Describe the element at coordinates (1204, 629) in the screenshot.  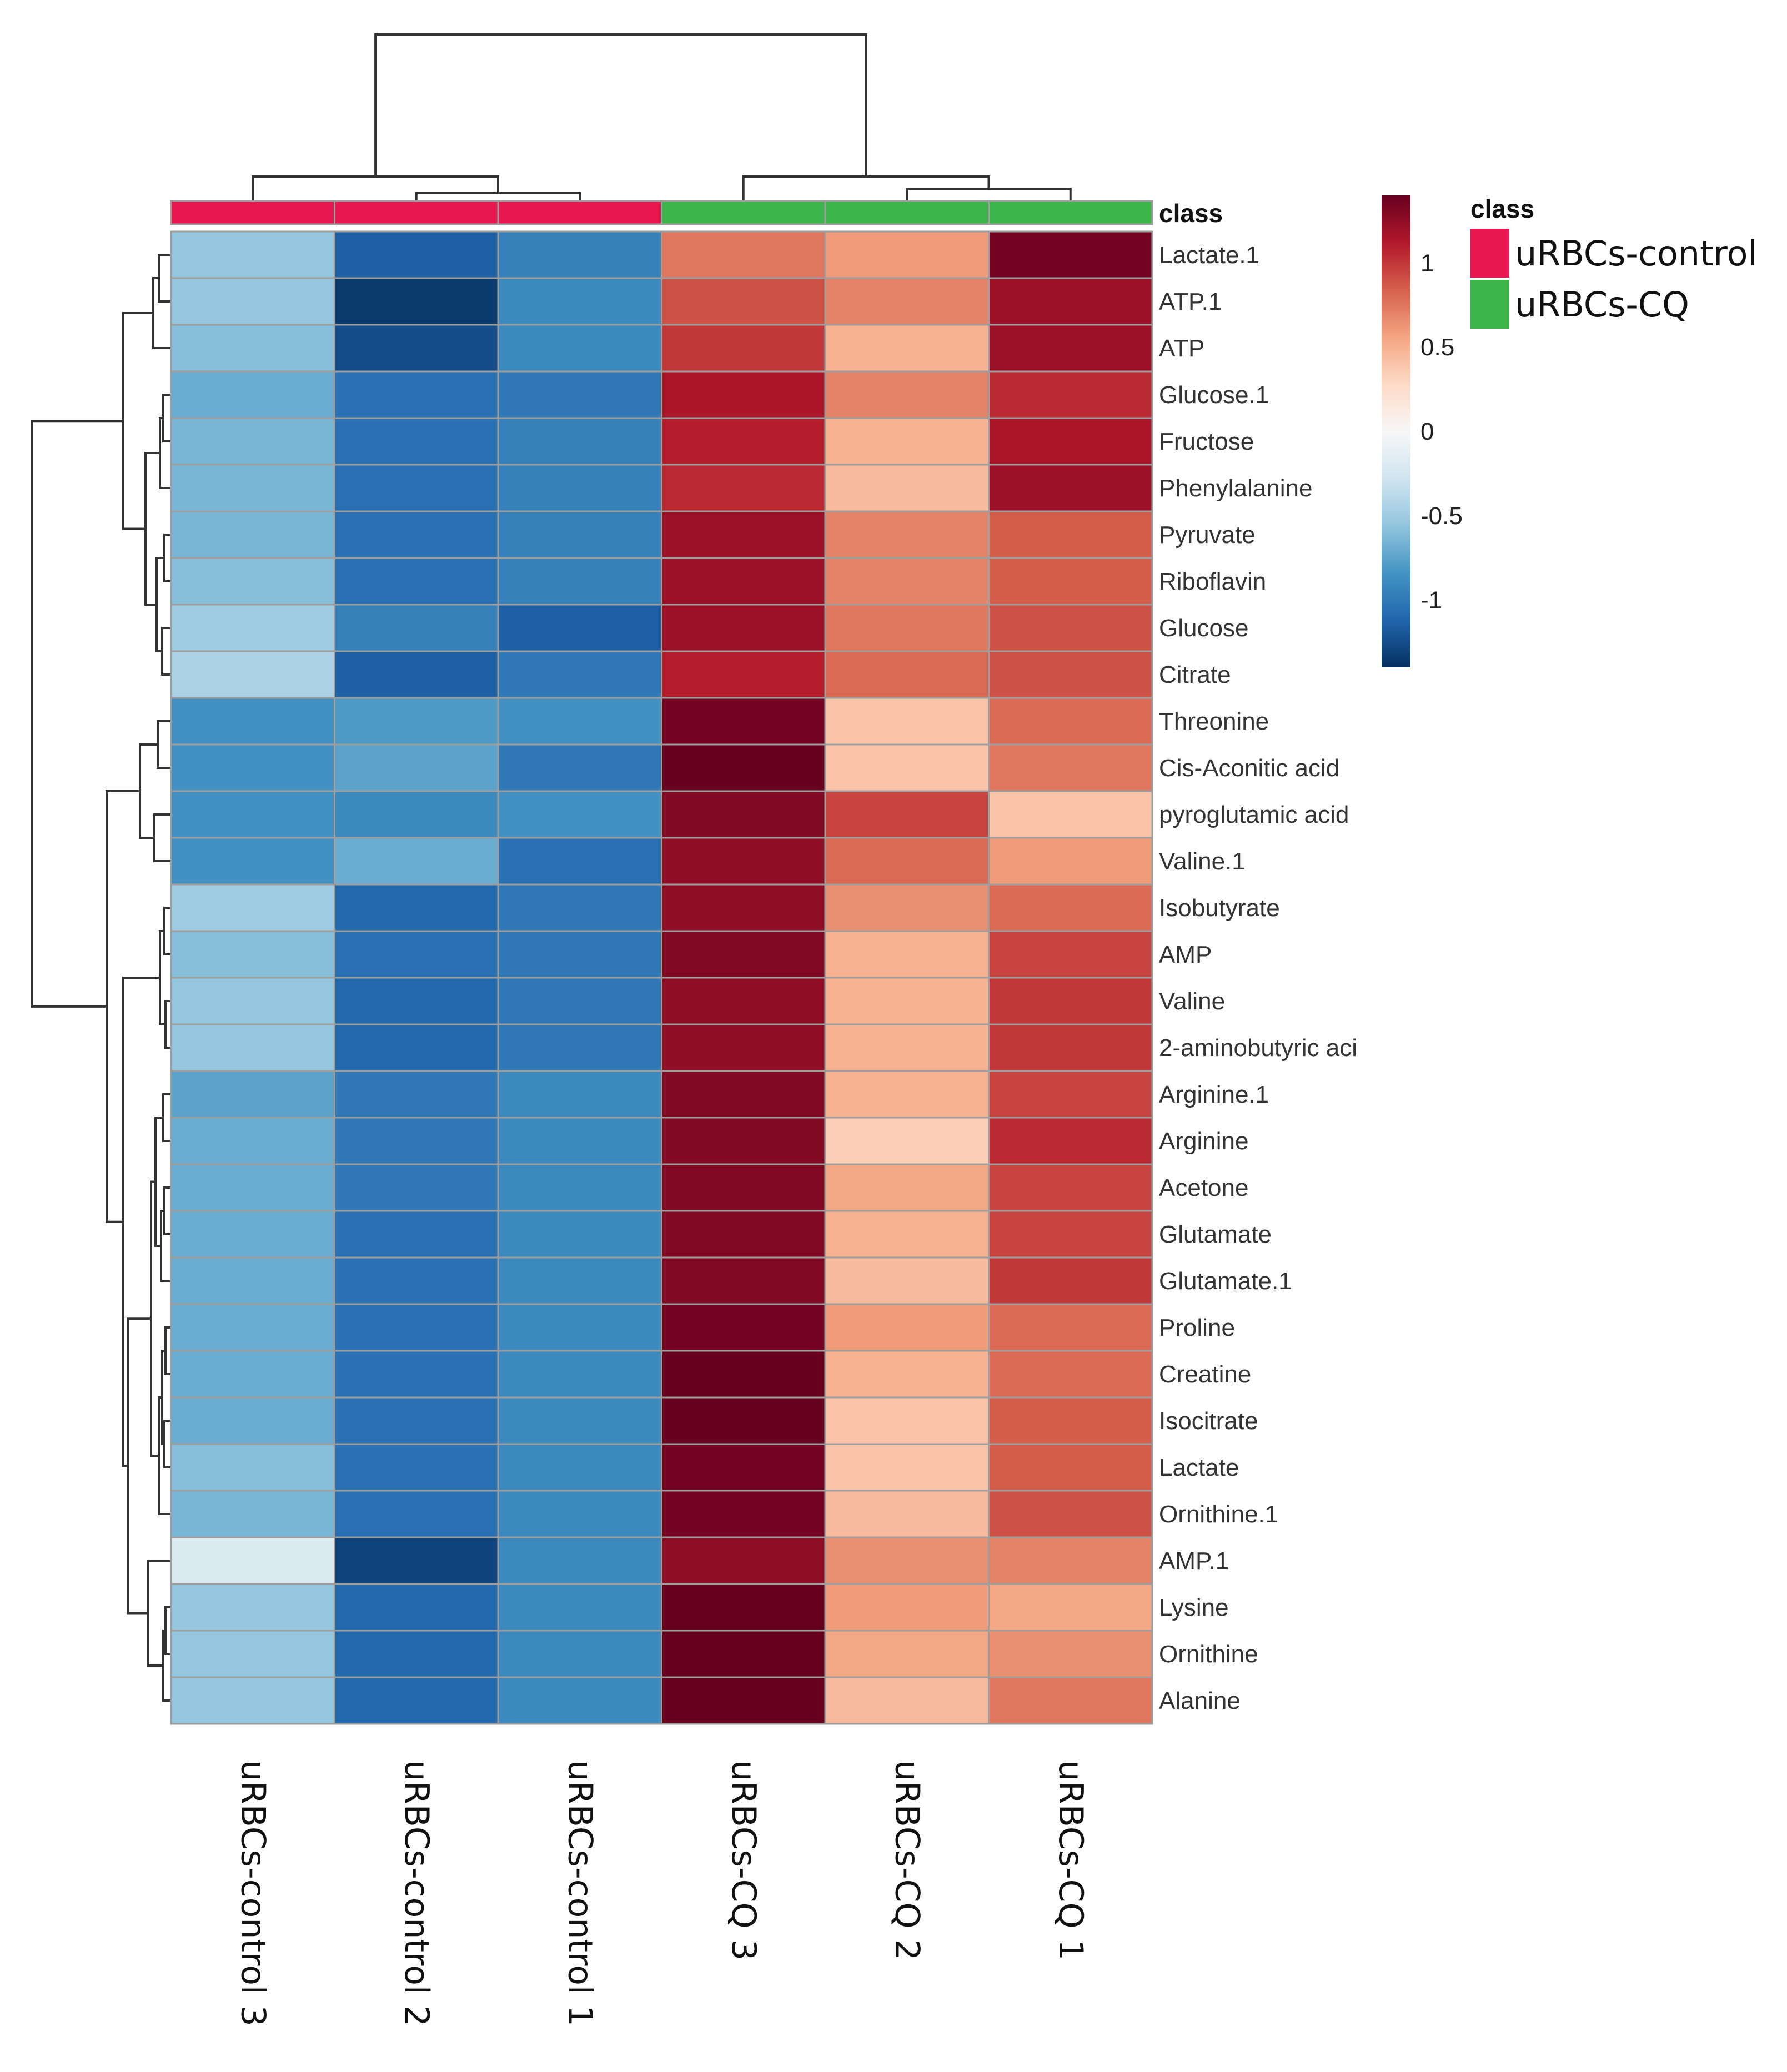
I see `row-label-glucose: Glucose` at that location.